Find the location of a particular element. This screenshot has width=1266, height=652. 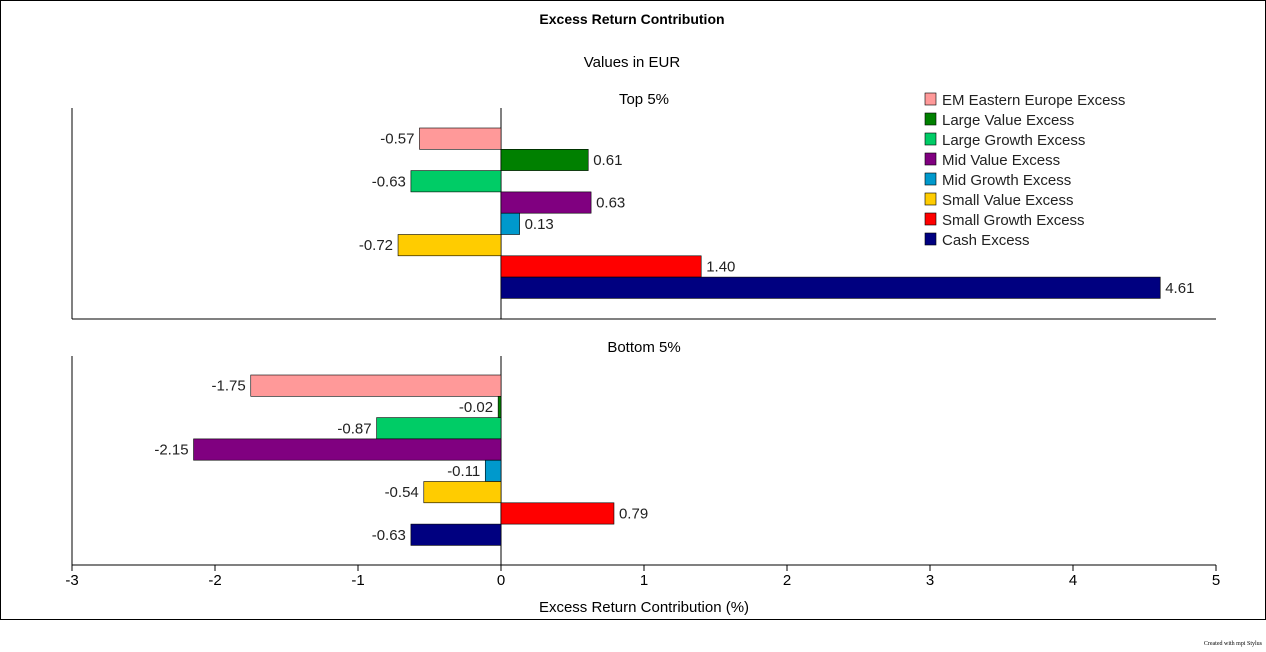

x-tick-label: 1 is located at coordinates (644, 580).